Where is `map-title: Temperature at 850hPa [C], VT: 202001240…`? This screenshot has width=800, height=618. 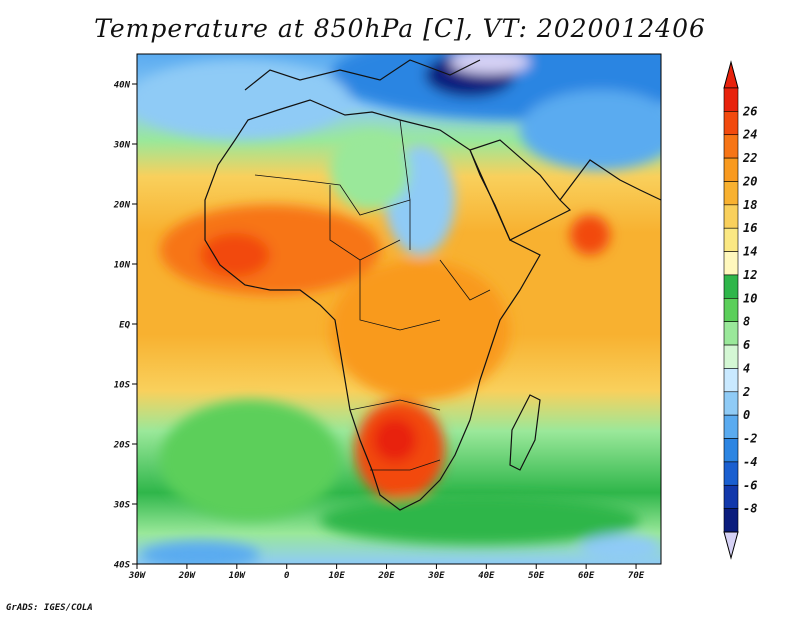
map-title: Temperature at 850hPa [C], VT: 202001240… is located at coordinates (400, 28).